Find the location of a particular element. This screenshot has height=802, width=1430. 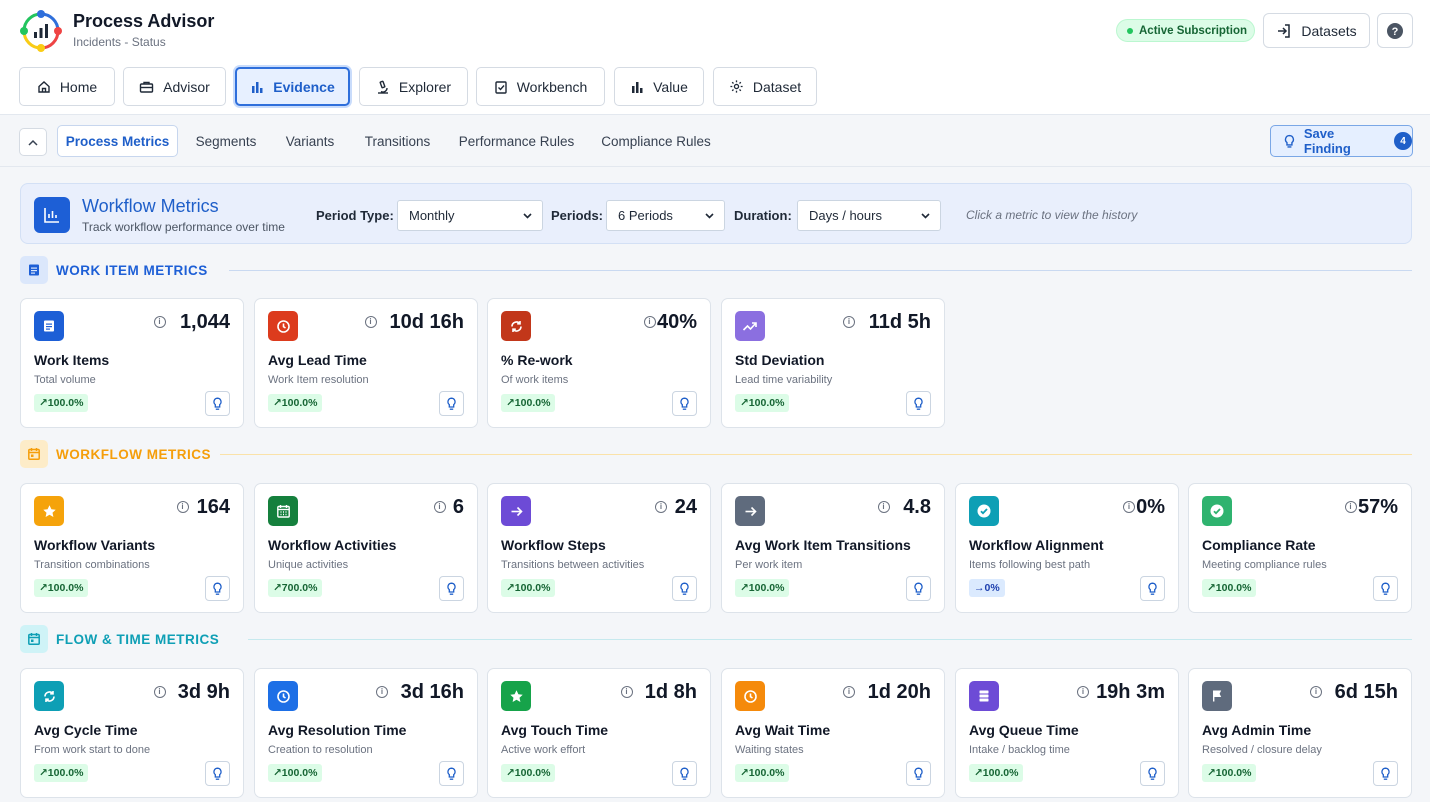

check-circle-icon is located at coordinates (984, 511).